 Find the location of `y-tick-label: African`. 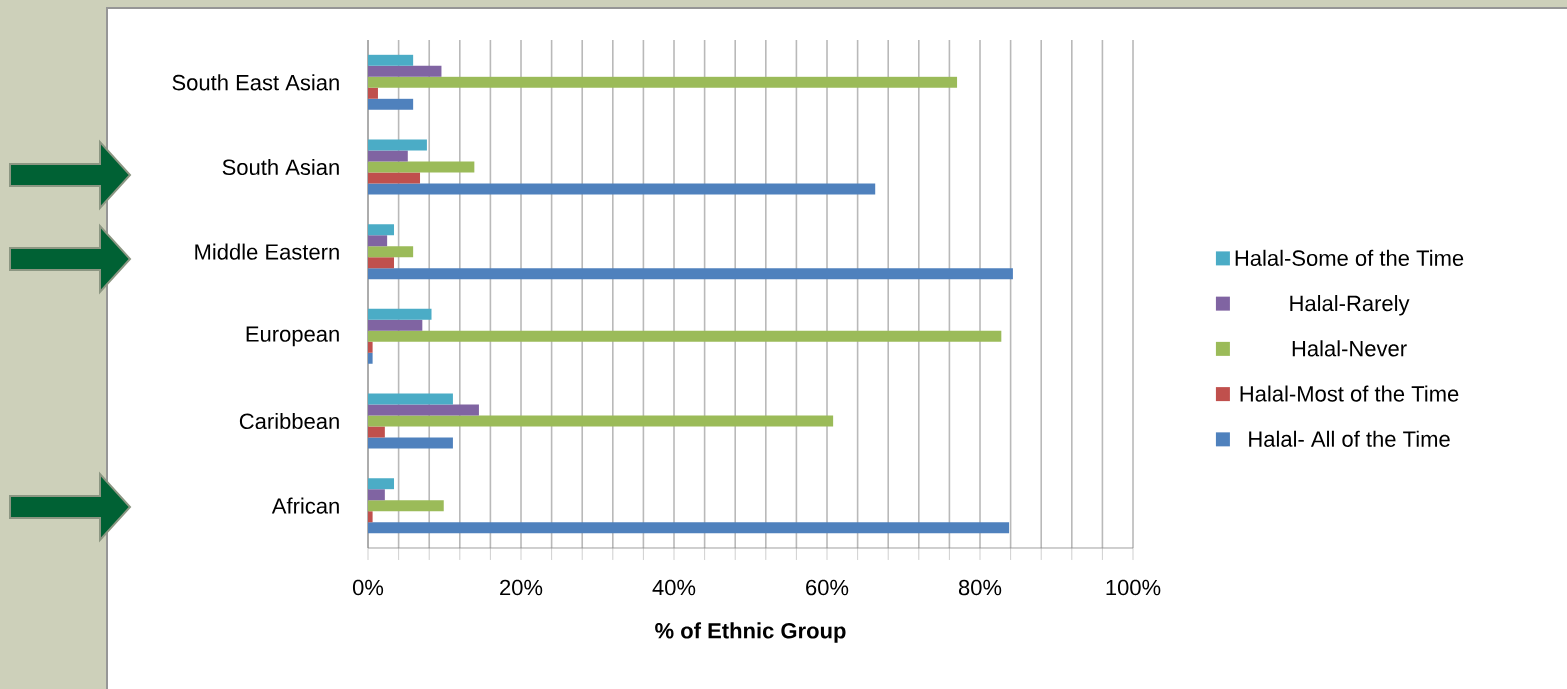

y-tick-label: African is located at coordinates (305, 505).